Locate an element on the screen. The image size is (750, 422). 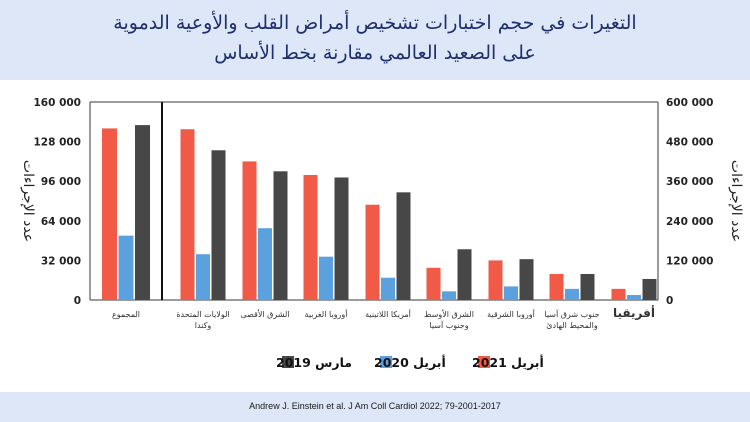
y-tick-left: 0 is located at coordinates (77, 301).